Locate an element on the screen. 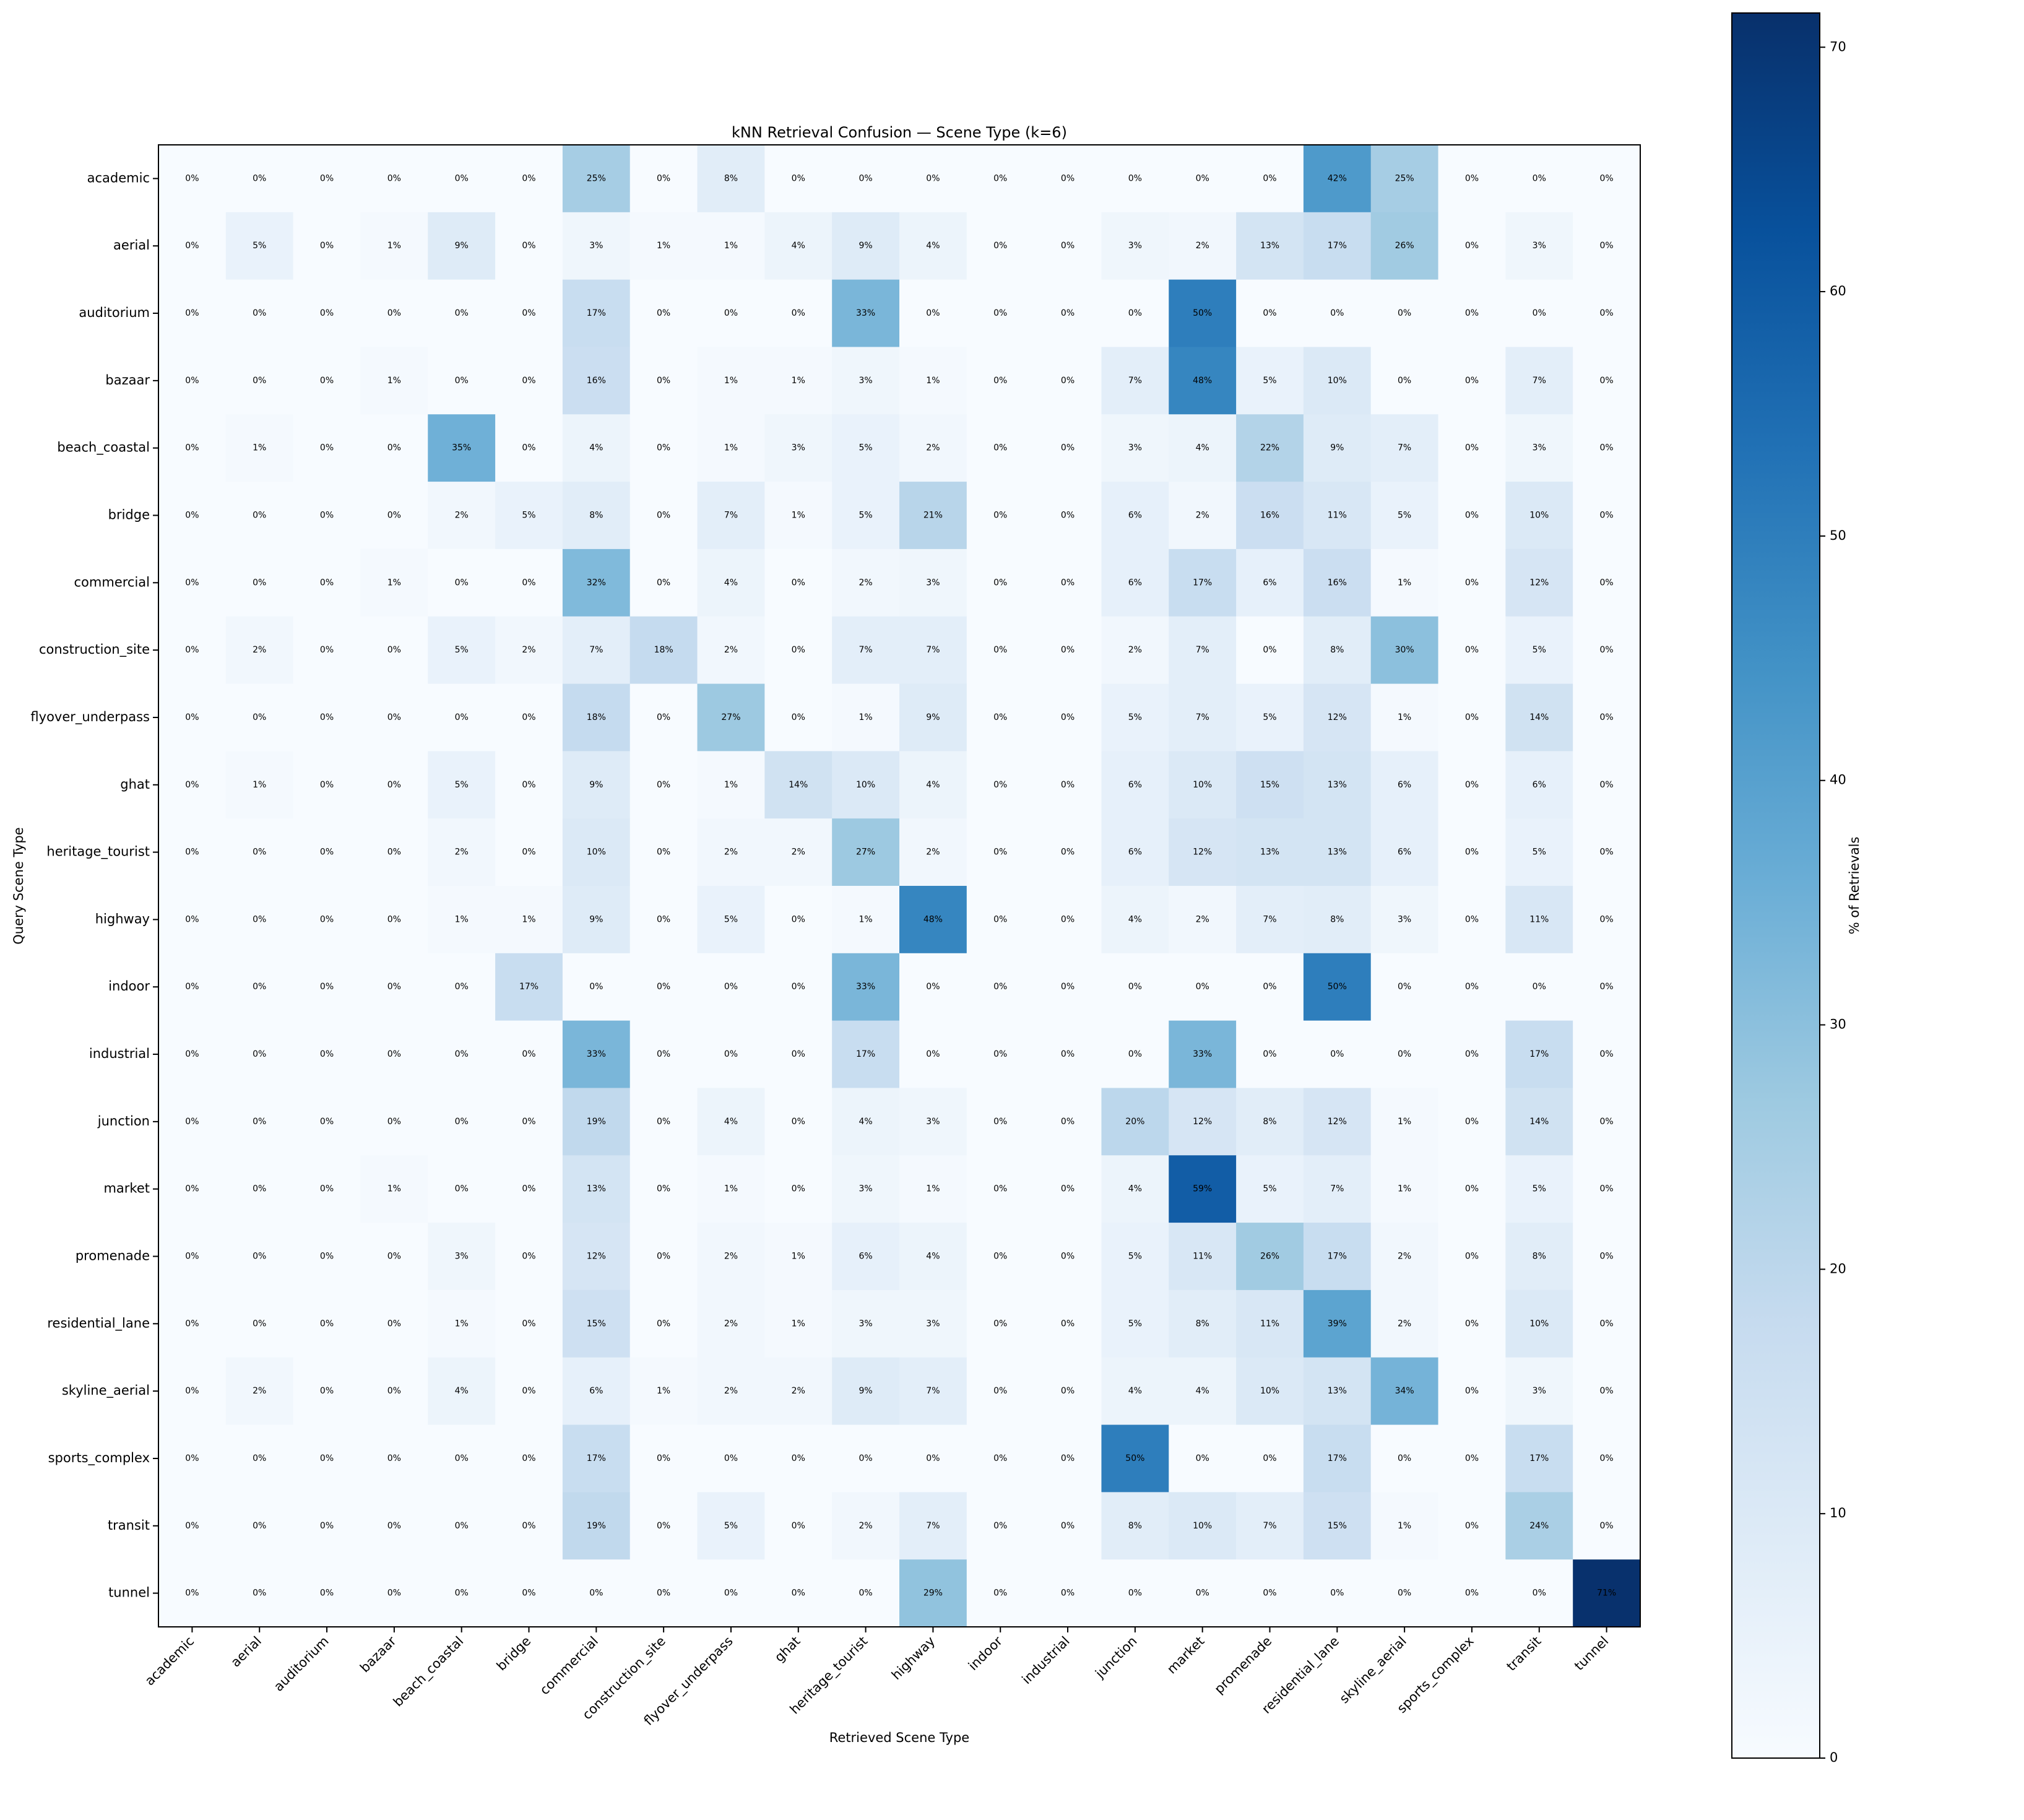 This screenshot has width=2024, height=1820. cell-label: 11% is located at coordinates (1202, 1257).